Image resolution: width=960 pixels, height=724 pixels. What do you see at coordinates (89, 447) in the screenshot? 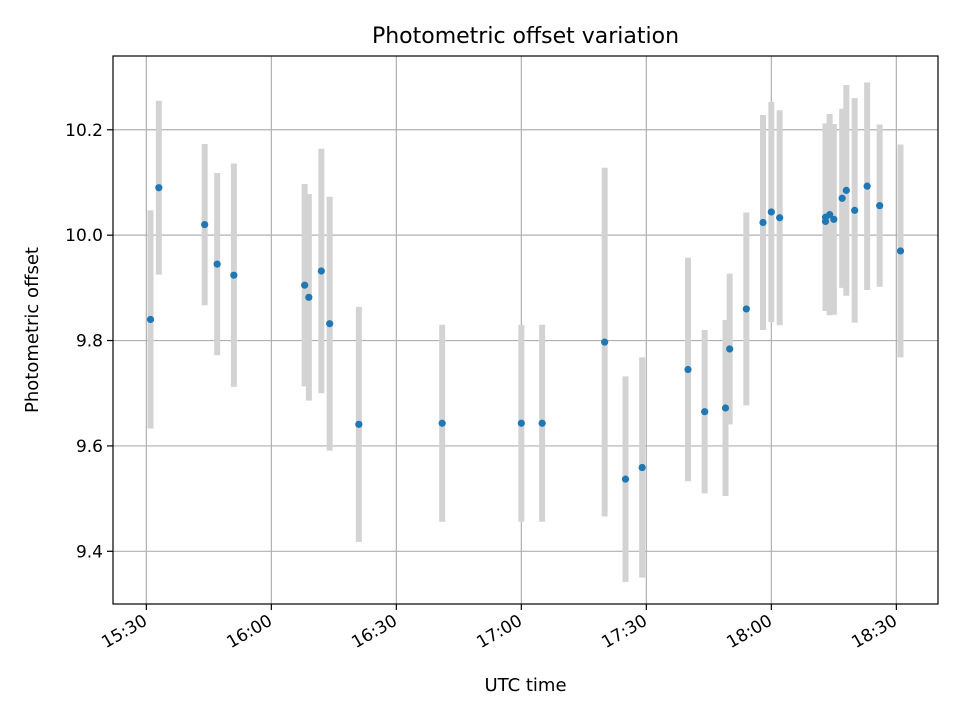
I see `y-tick-label: 9.6` at bounding box center [89, 447].